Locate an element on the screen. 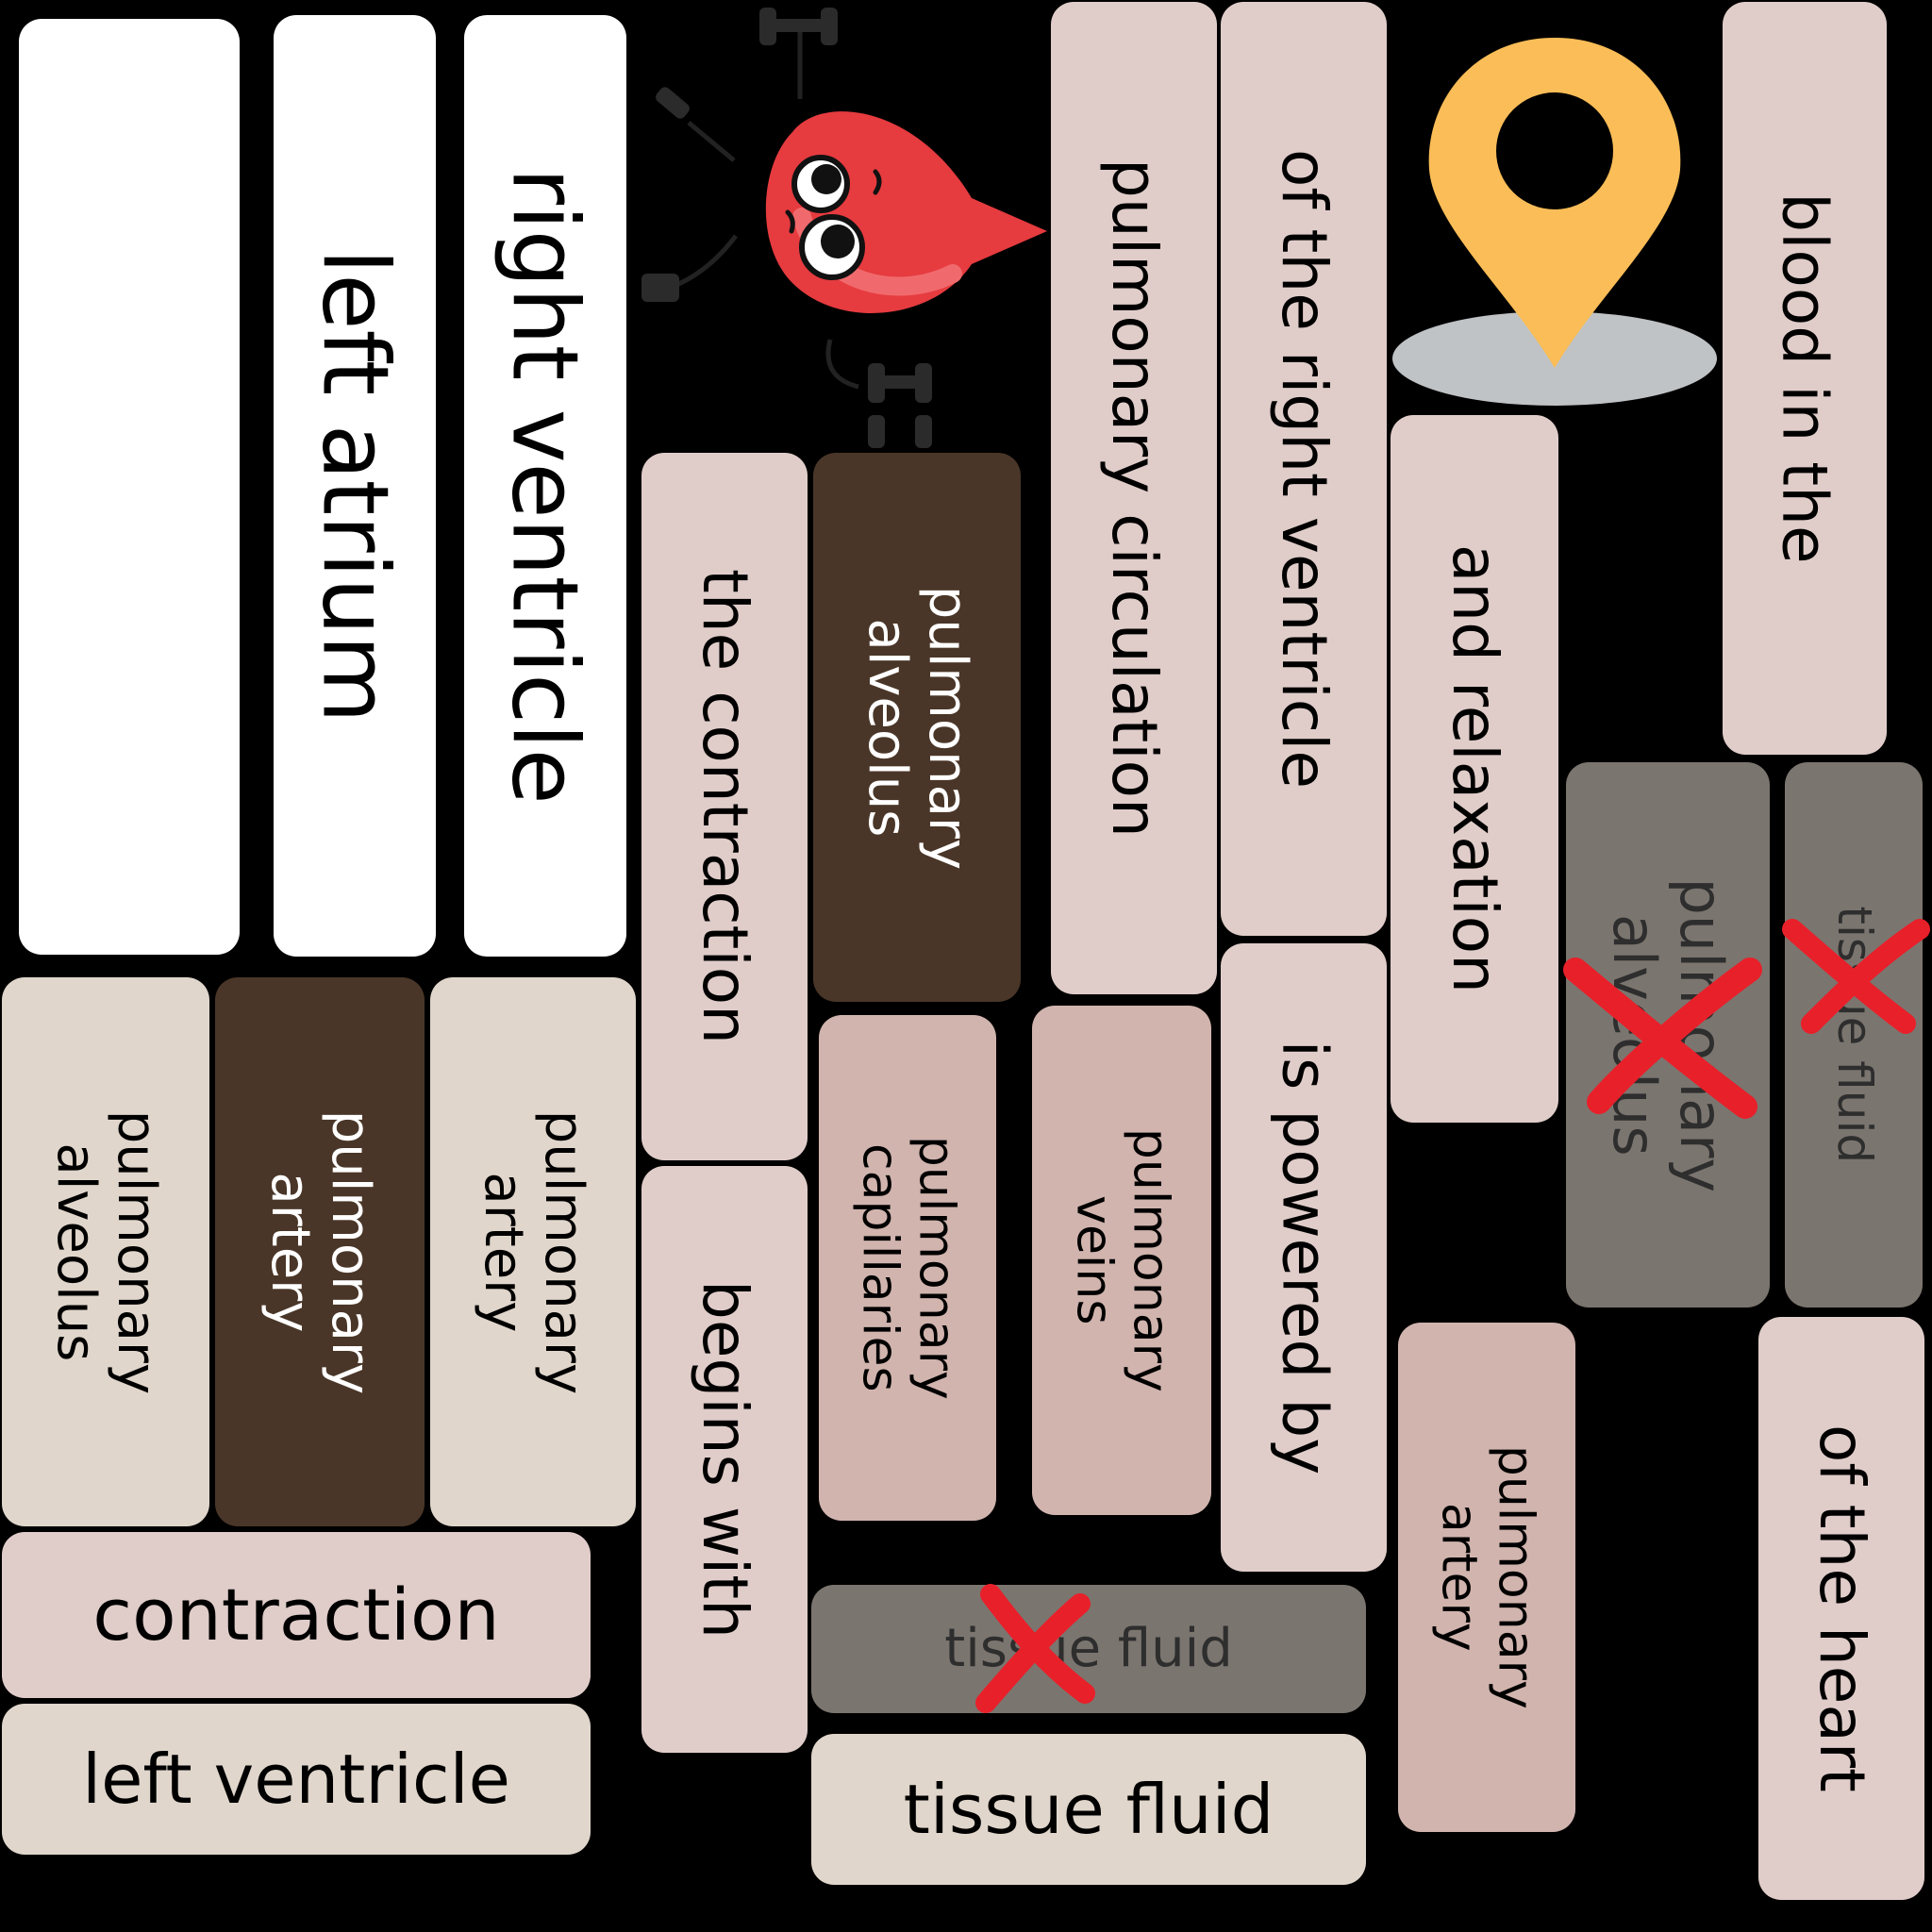  tile-tissue-fluid: tissue fluid is located at coordinates (1089, 1809).